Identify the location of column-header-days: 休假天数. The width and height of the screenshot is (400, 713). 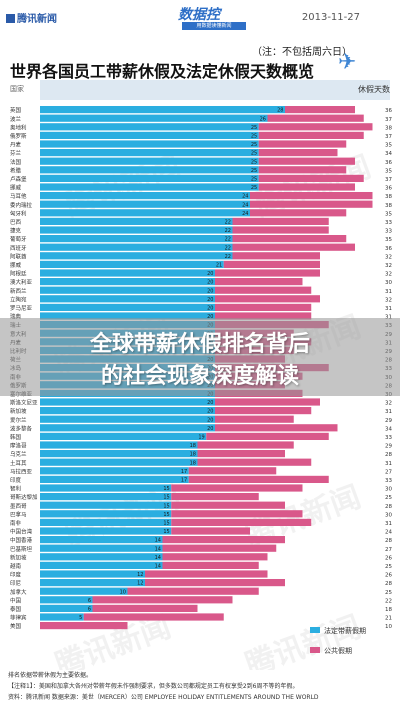
(374, 89).